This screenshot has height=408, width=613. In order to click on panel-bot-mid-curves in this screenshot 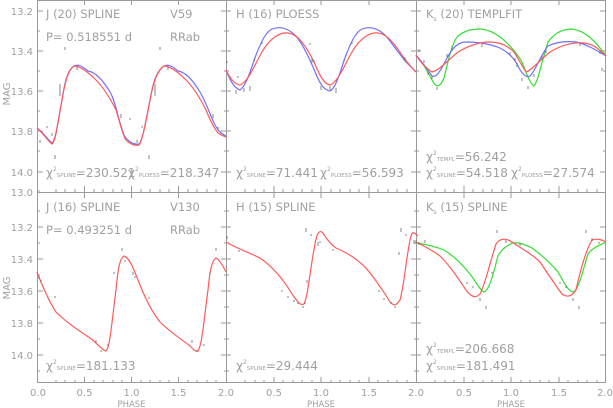, I will do `click(322, 268)`.